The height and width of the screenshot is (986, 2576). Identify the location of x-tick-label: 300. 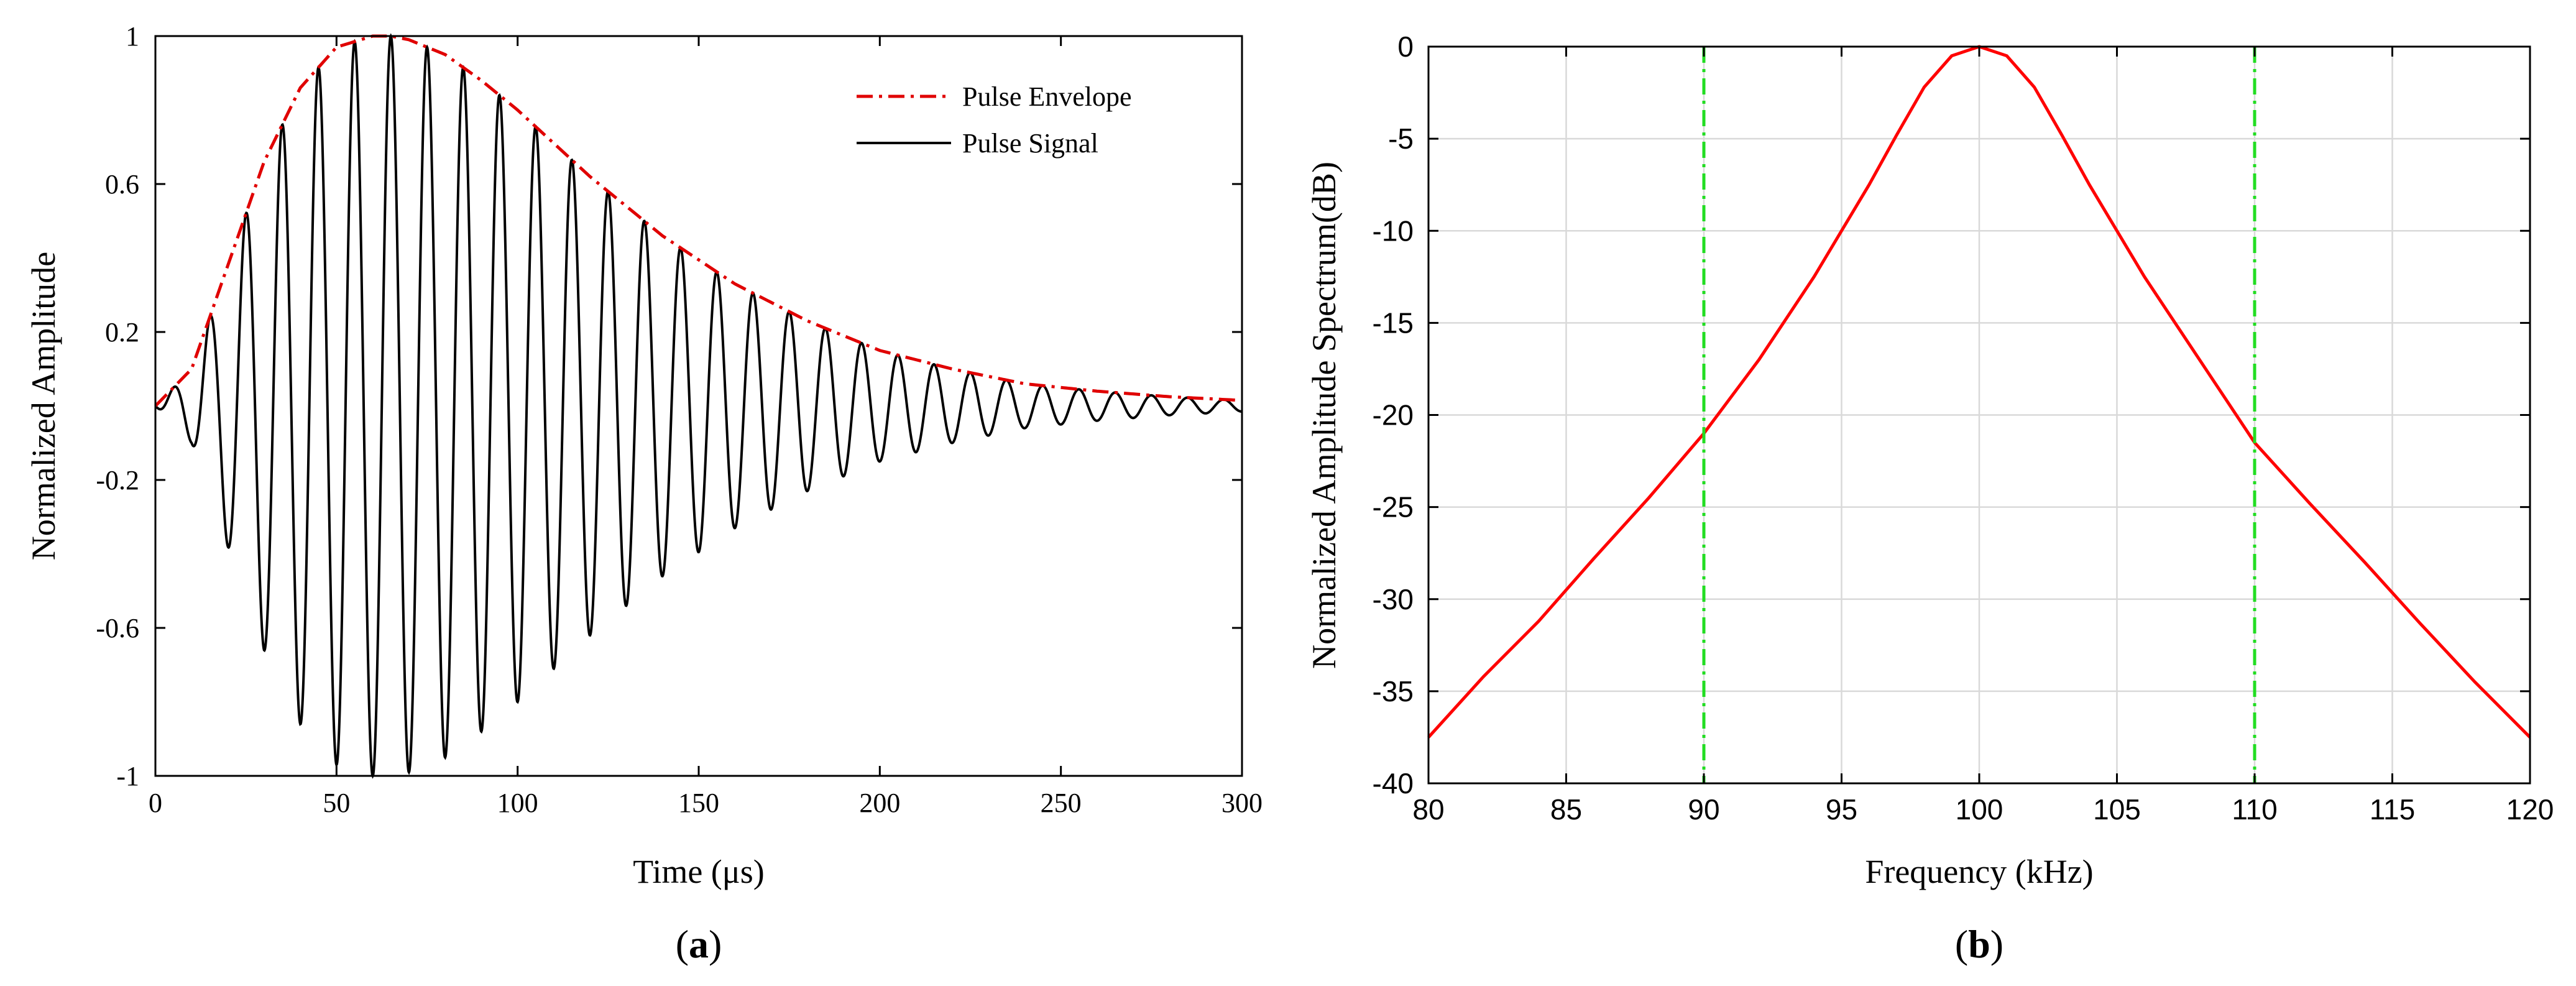
(1242, 803).